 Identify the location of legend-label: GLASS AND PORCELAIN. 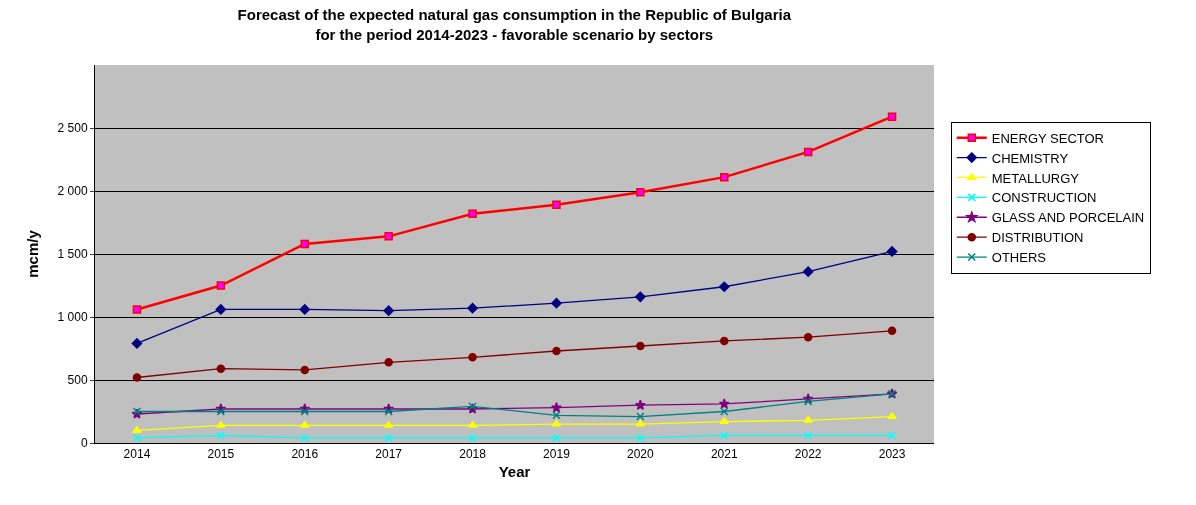
(1068, 218).